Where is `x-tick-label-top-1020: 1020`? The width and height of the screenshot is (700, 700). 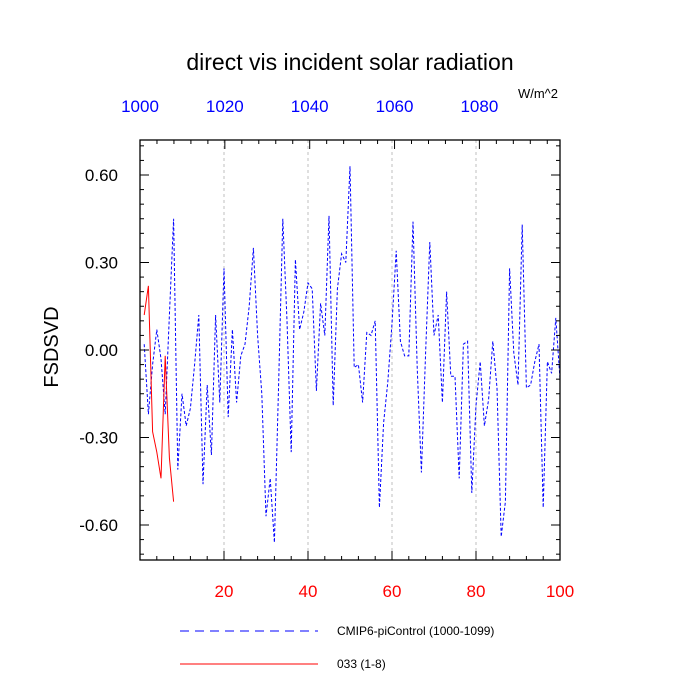
x-tick-label-top-1020: 1020 is located at coordinates (225, 106).